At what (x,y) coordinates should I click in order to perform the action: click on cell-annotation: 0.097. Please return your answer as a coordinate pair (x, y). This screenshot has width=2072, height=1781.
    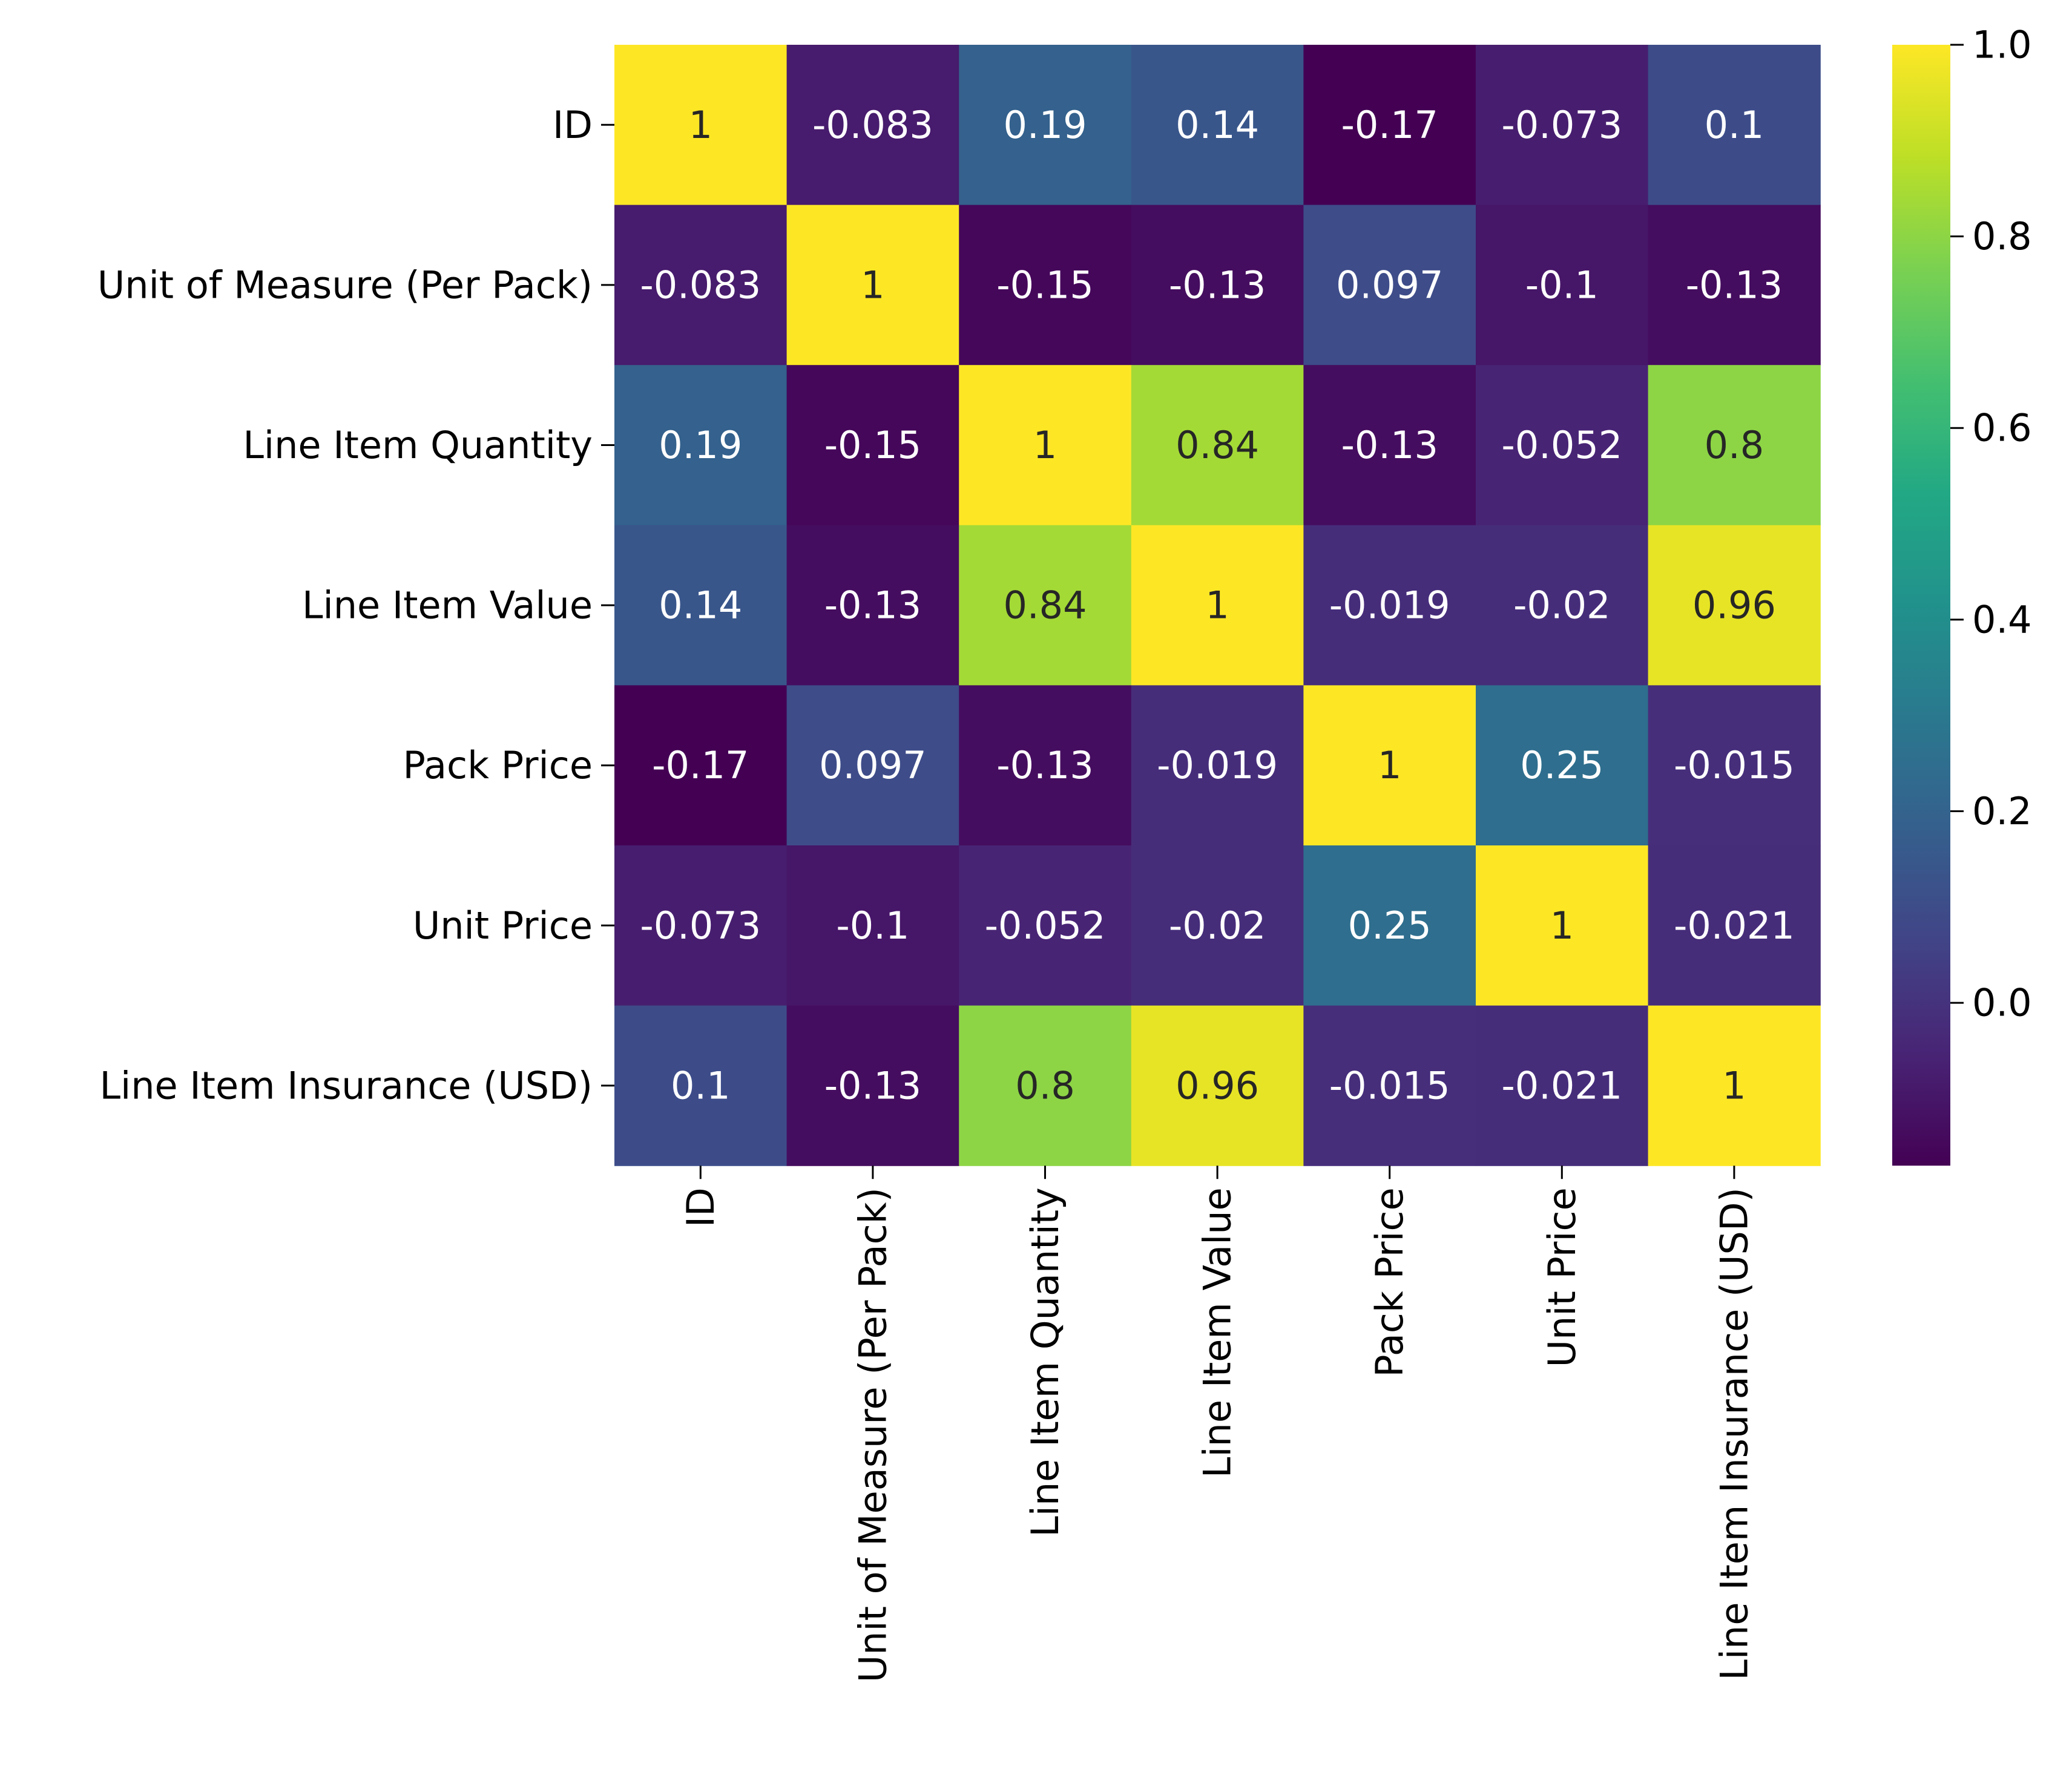
    Looking at the image, I should click on (873, 765).